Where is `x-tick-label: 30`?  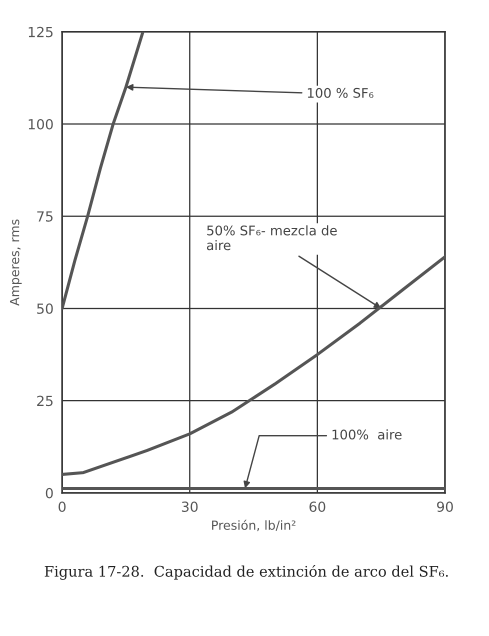
x-tick-label: 30 is located at coordinates (190, 506).